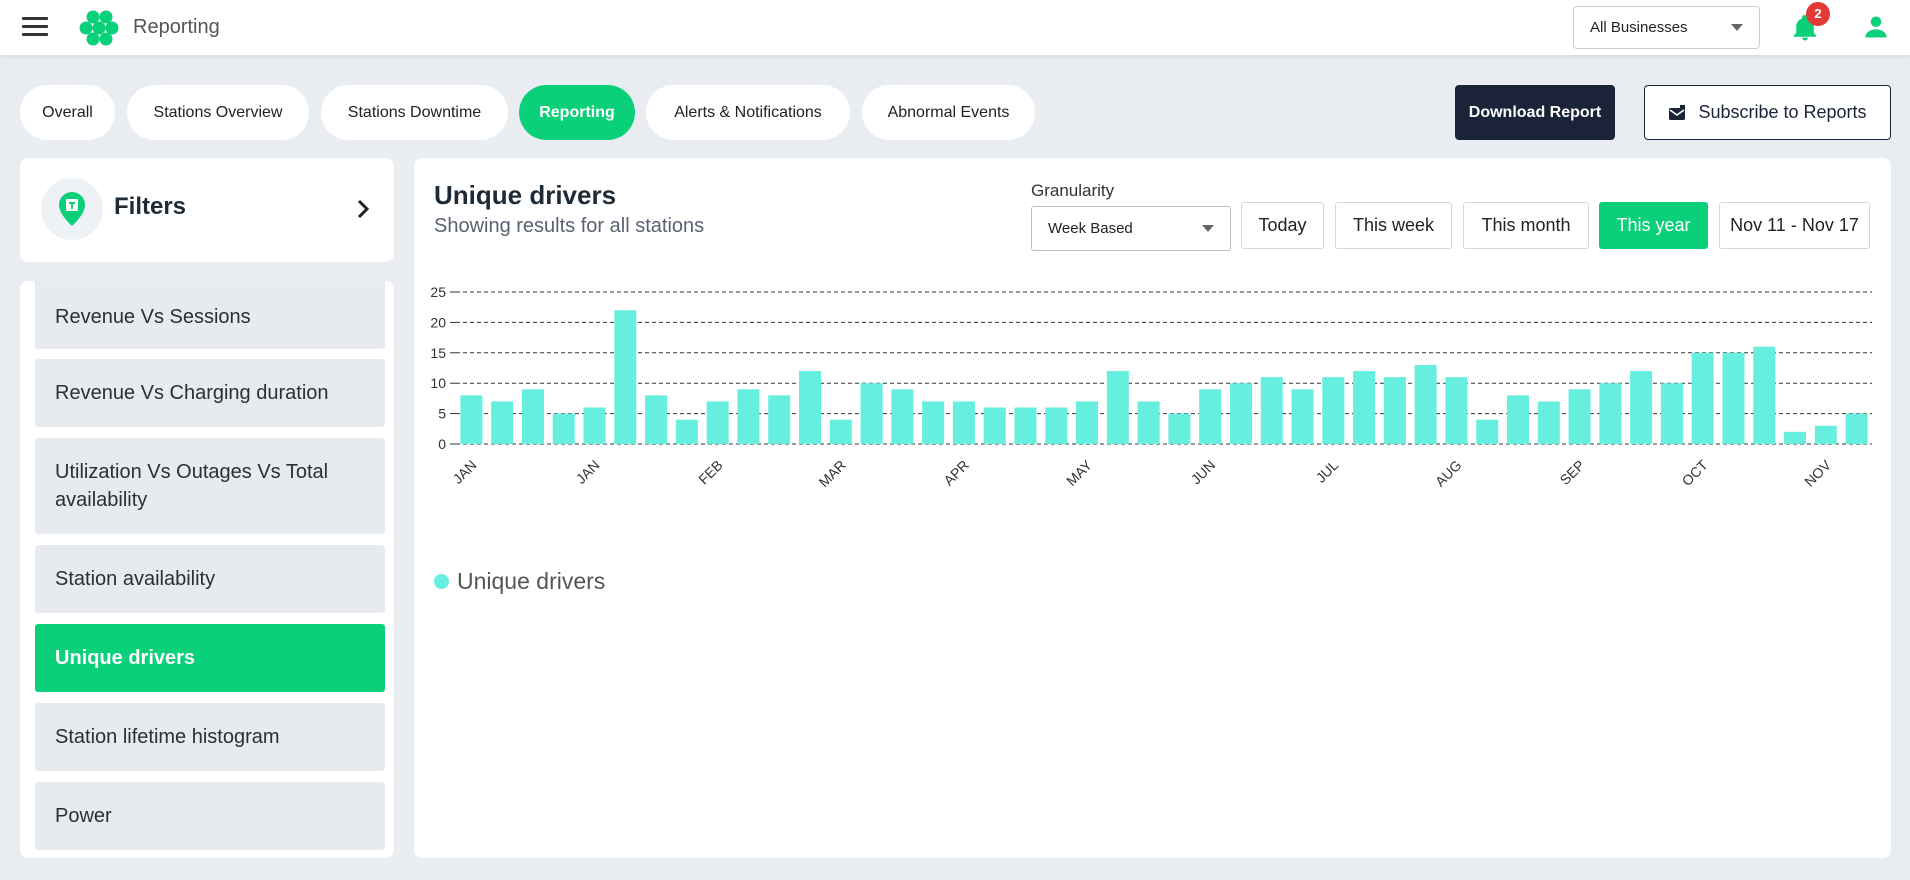 The image size is (1910, 880). Describe the element at coordinates (1393, 225) in the screenshot. I see `range-this-week-button: This week` at that location.